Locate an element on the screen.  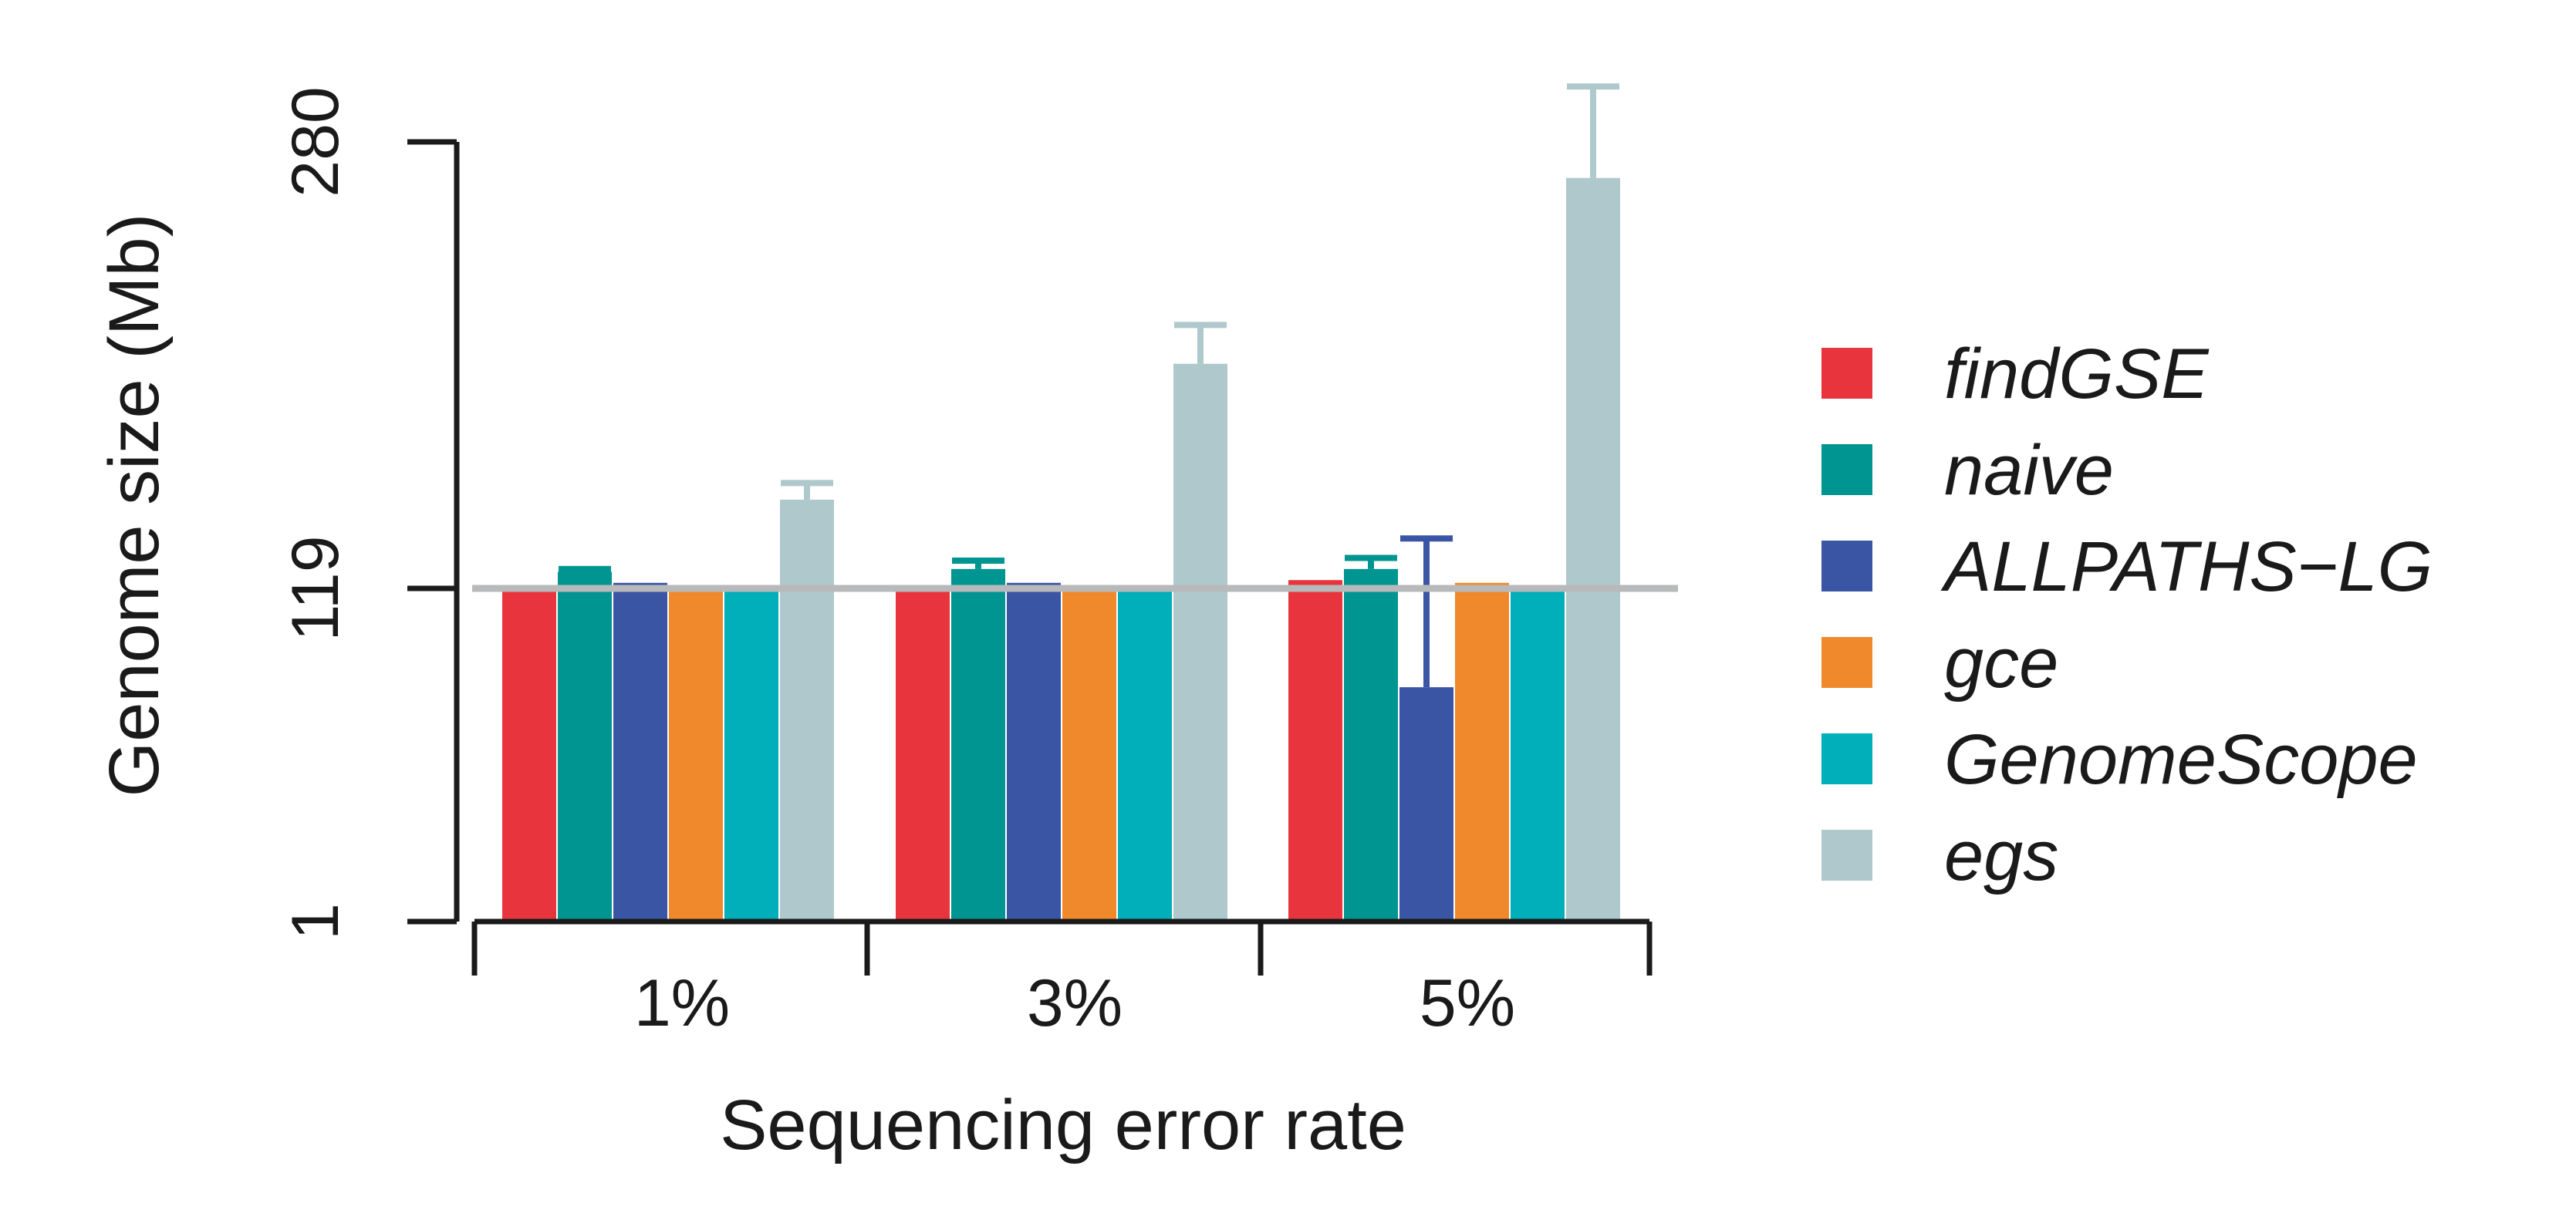
legend-label: egs is located at coordinates (2001, 856).